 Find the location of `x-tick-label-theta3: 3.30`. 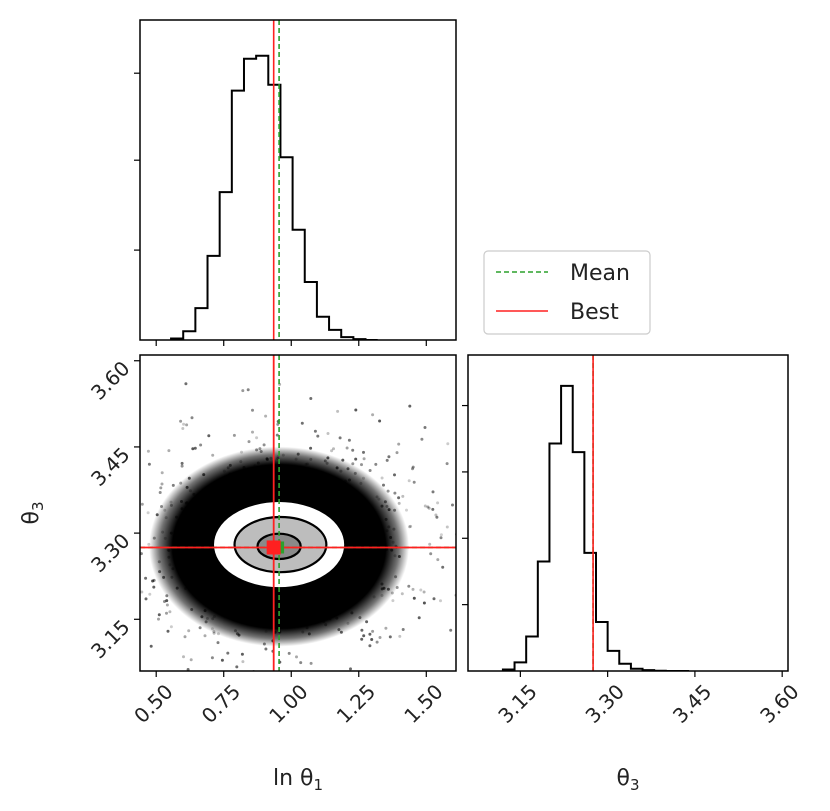

x-tick-label-theta3: 3.30 is located at coordinates (605, 703).